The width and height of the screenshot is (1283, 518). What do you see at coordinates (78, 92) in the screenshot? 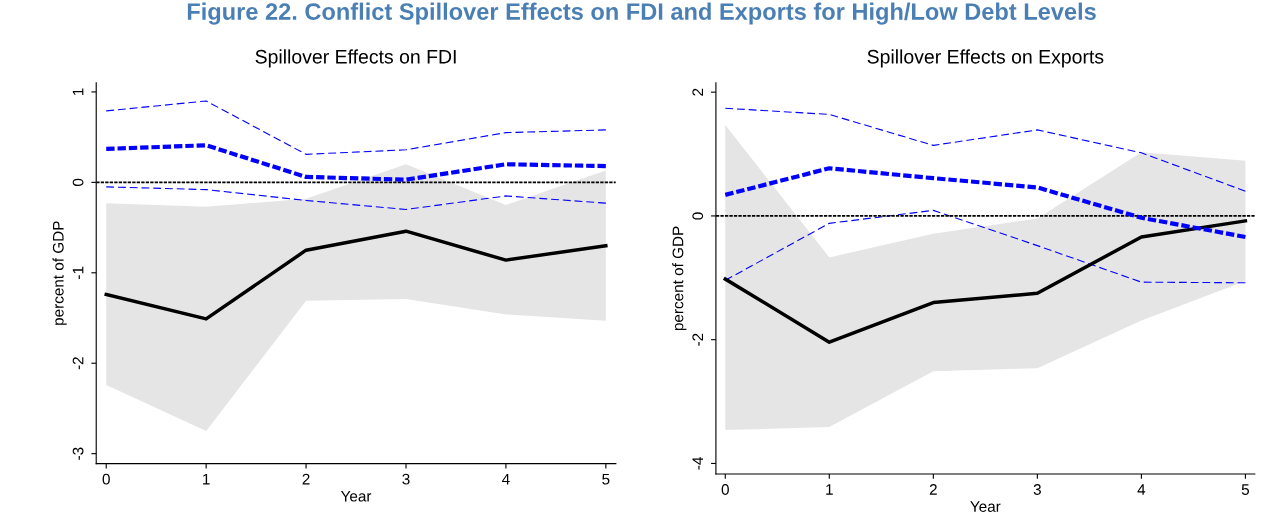
I see `y-tick-label: 1` at bounding box center [78, 92].